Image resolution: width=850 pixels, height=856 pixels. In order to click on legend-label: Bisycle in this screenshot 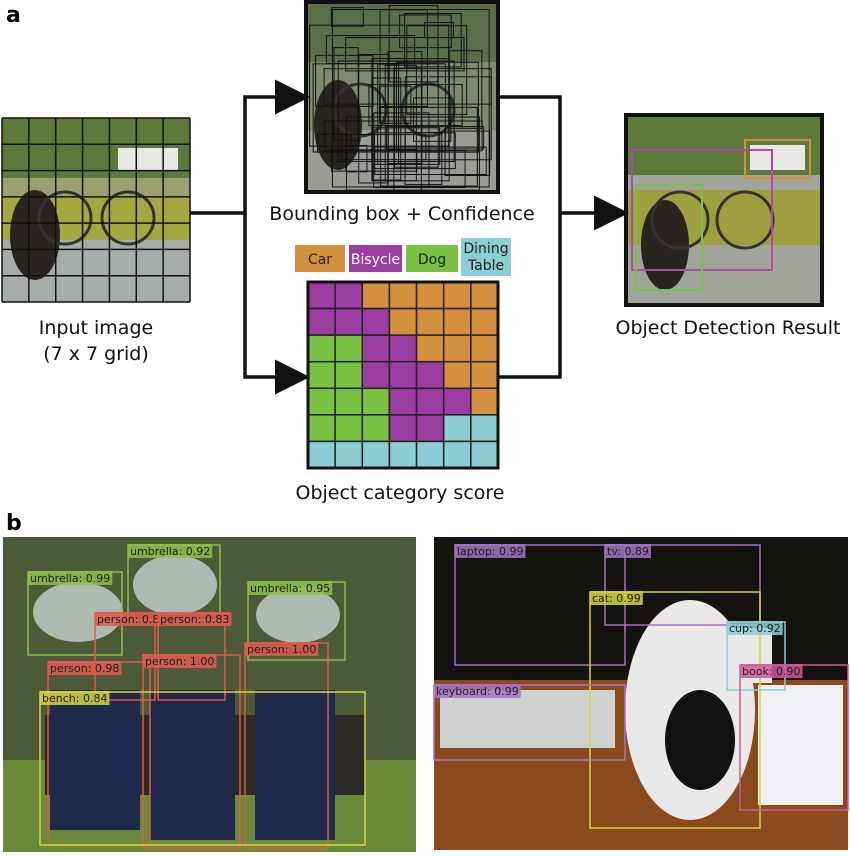, I will do `click(375, 260)`.